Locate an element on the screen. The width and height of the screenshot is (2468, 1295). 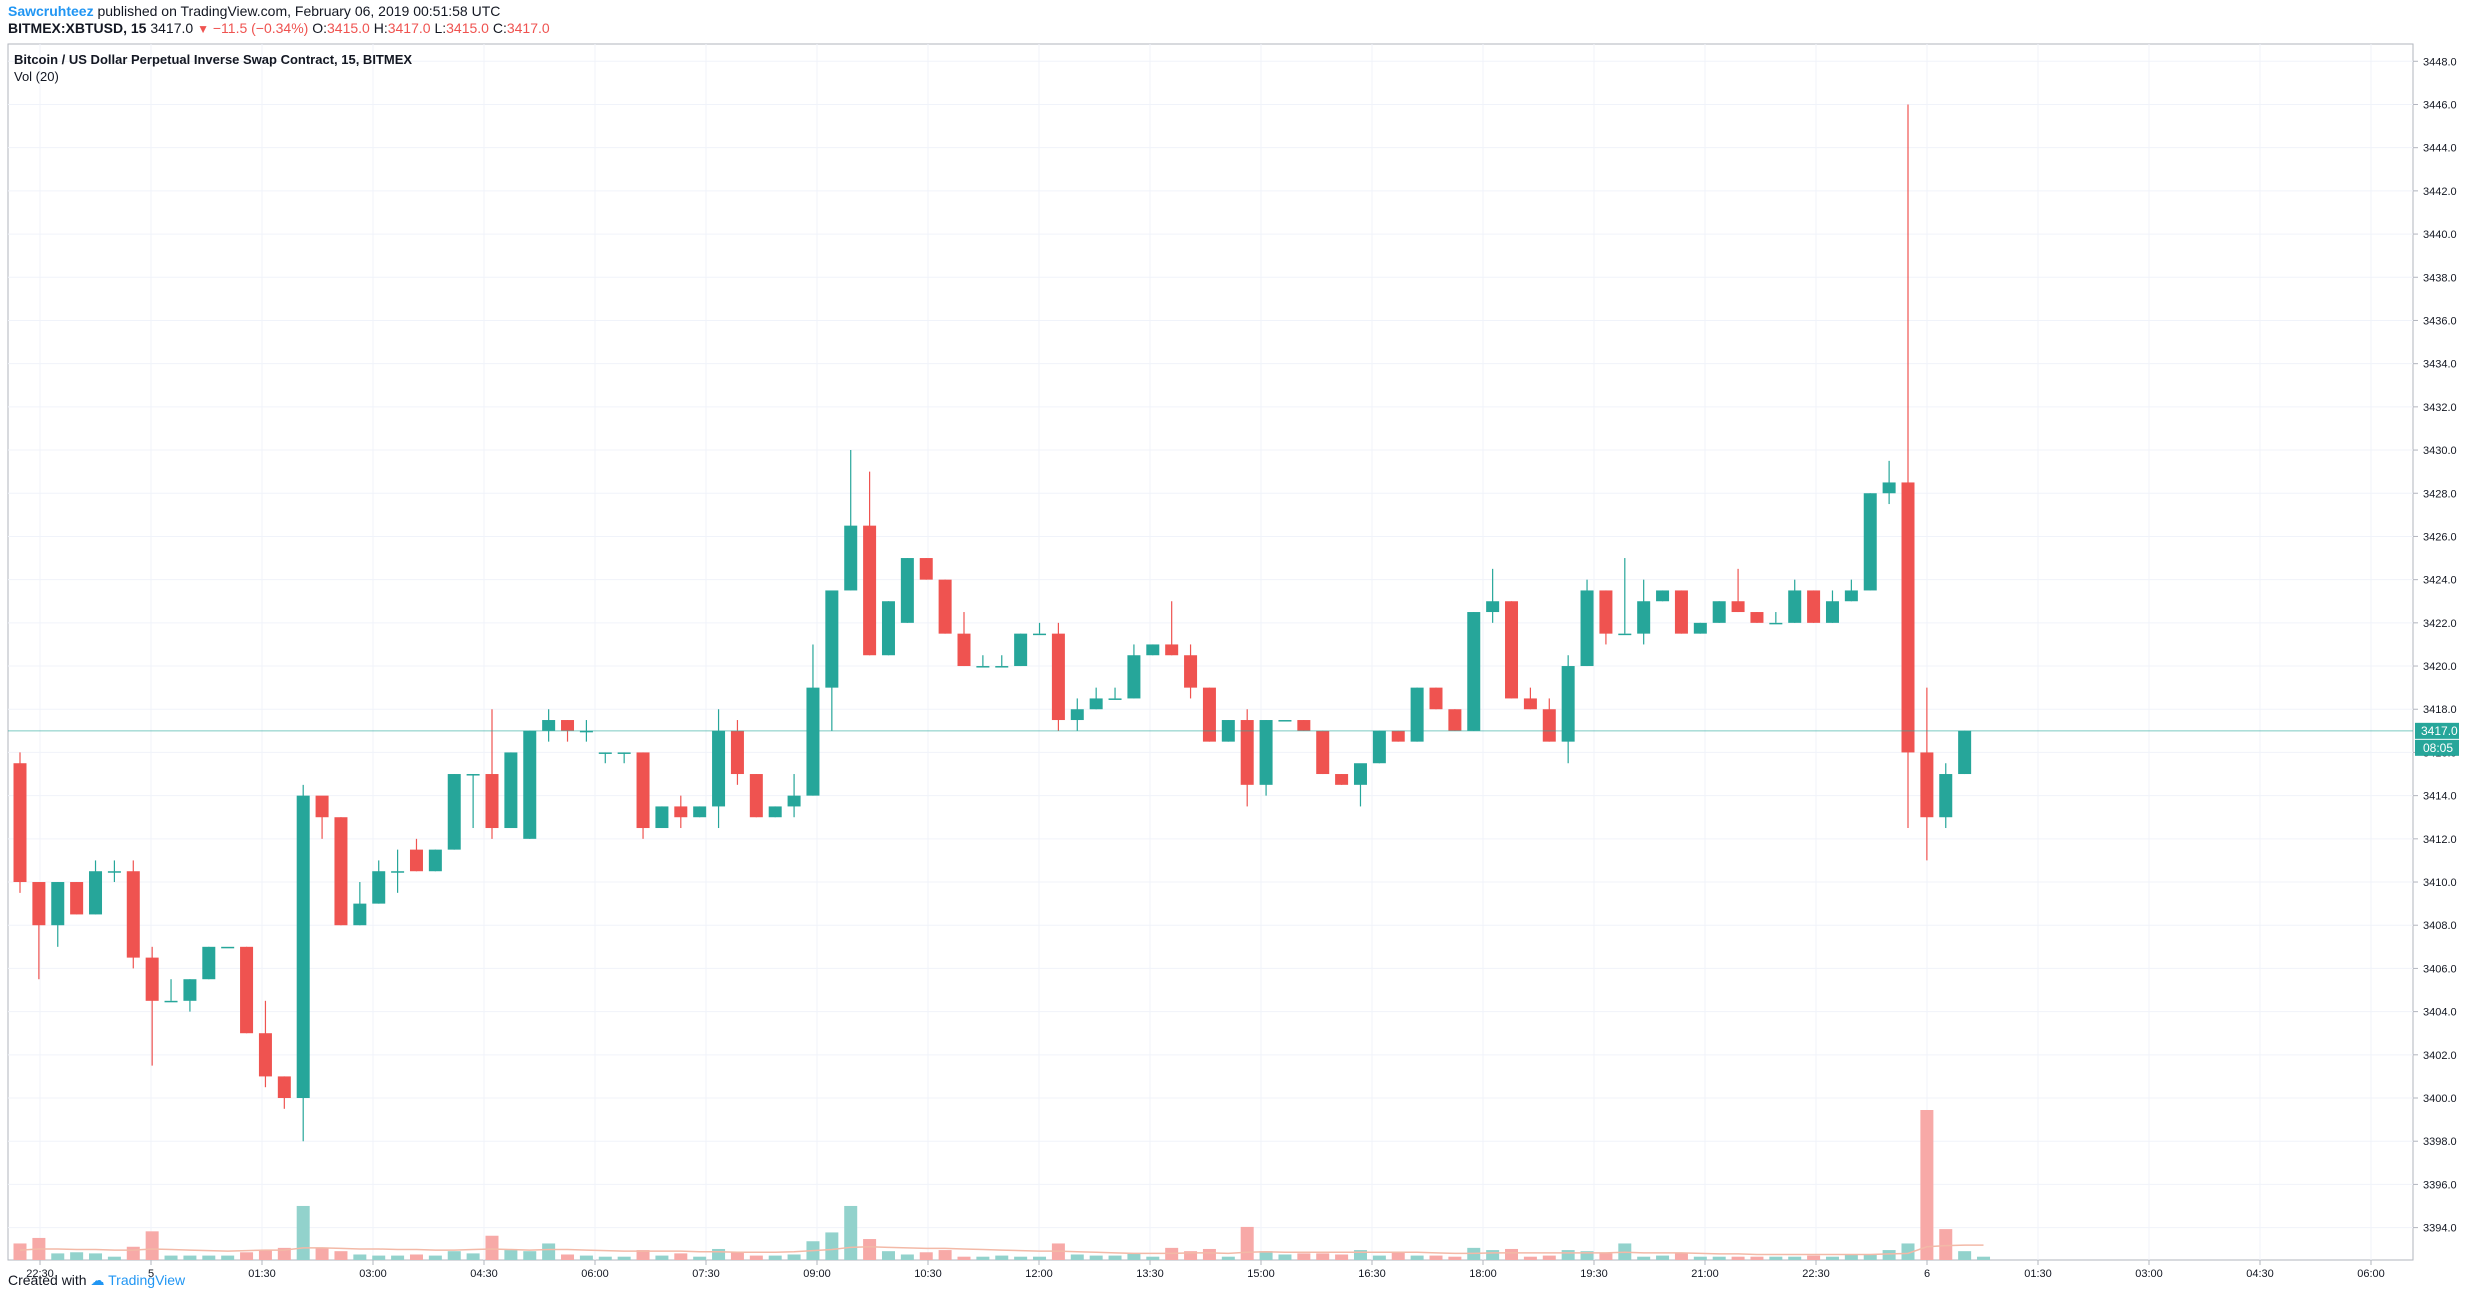
author-link: Sawcruhteez is located at coordinates (51, 11).